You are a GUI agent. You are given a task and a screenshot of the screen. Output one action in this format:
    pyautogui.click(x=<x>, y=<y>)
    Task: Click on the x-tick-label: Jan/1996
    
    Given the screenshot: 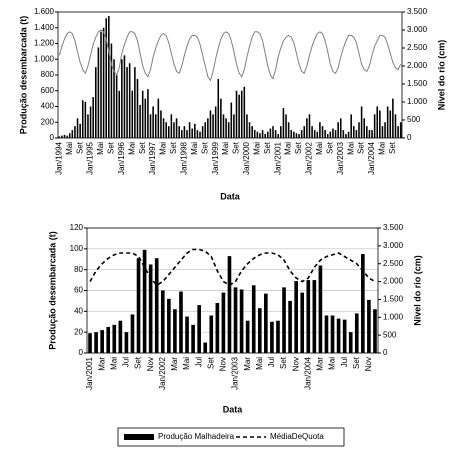 What is the action you would take?
    pyautogui.click(x=121, y=157)
    